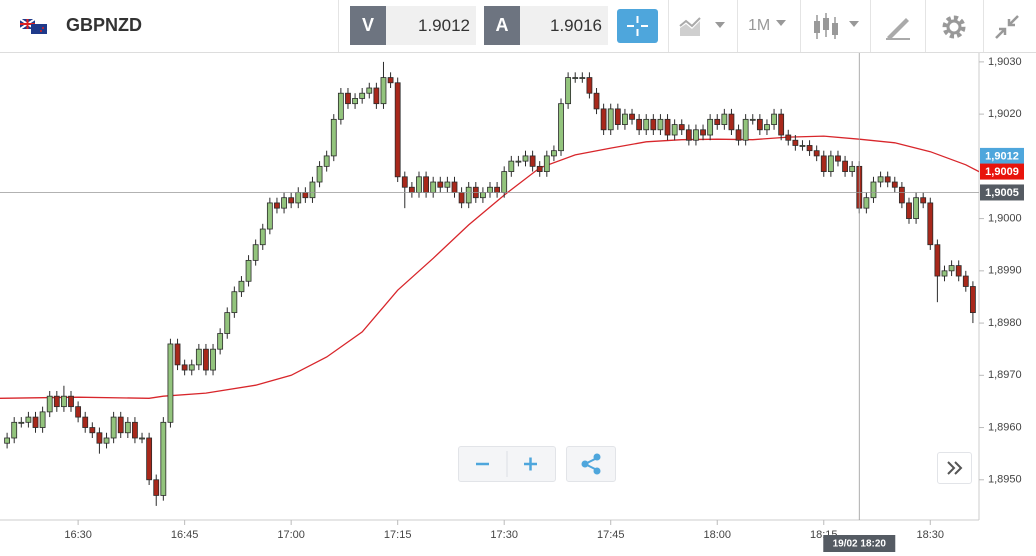 Image resolution: width=1036 pixels, height=556 pixels. I want to click on crosshair-button, so click(637, 26).